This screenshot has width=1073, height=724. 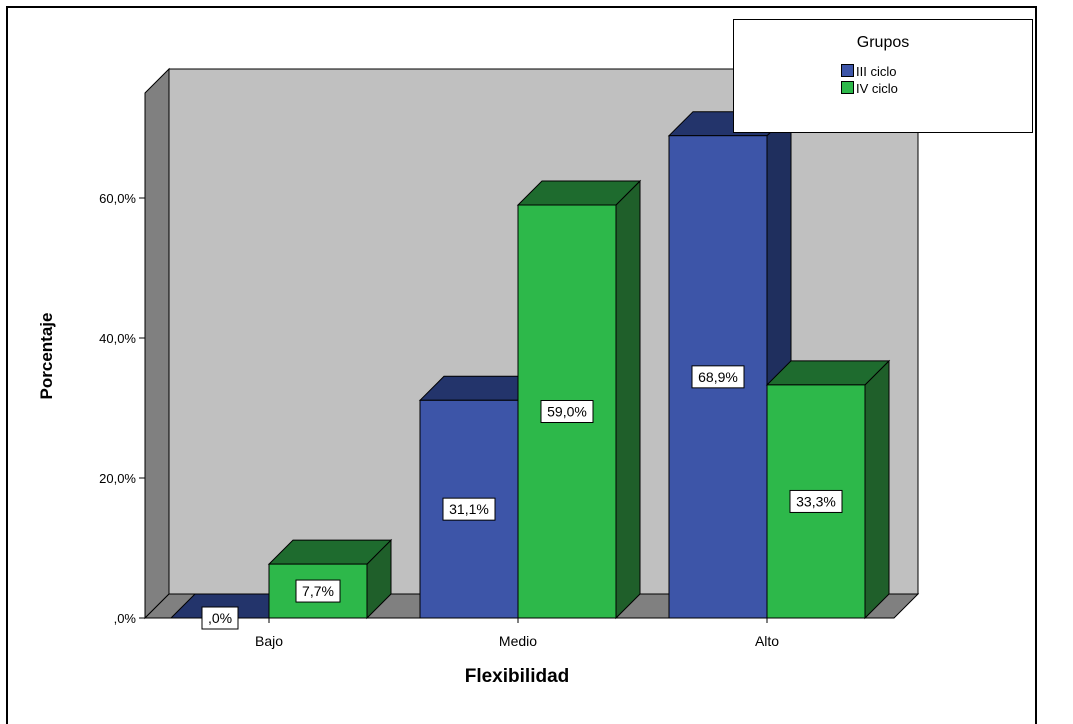 I want to click on data-label-text: 59,0%, so click(x=567, y=412).